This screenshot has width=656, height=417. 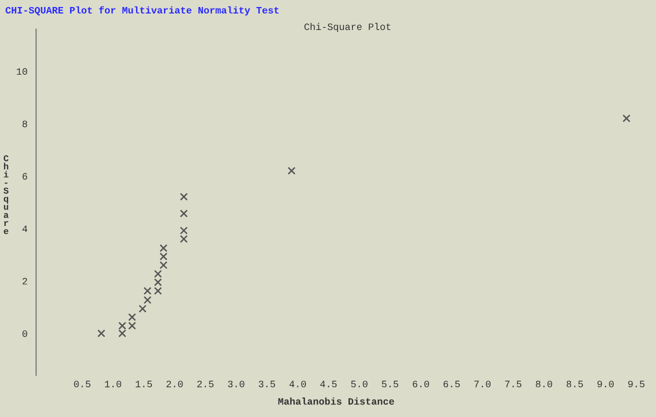 What do you see at coordinates (359, 384) in the screenshot?
I see `x-tick-label: 5.0` at bounding box center [359, 384].